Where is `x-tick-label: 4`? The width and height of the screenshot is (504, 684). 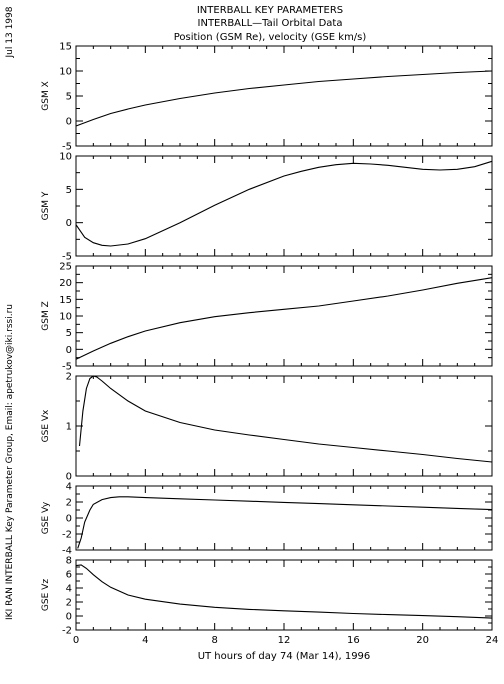
x-tick-label: 4 is located at coordinates (145, 640).